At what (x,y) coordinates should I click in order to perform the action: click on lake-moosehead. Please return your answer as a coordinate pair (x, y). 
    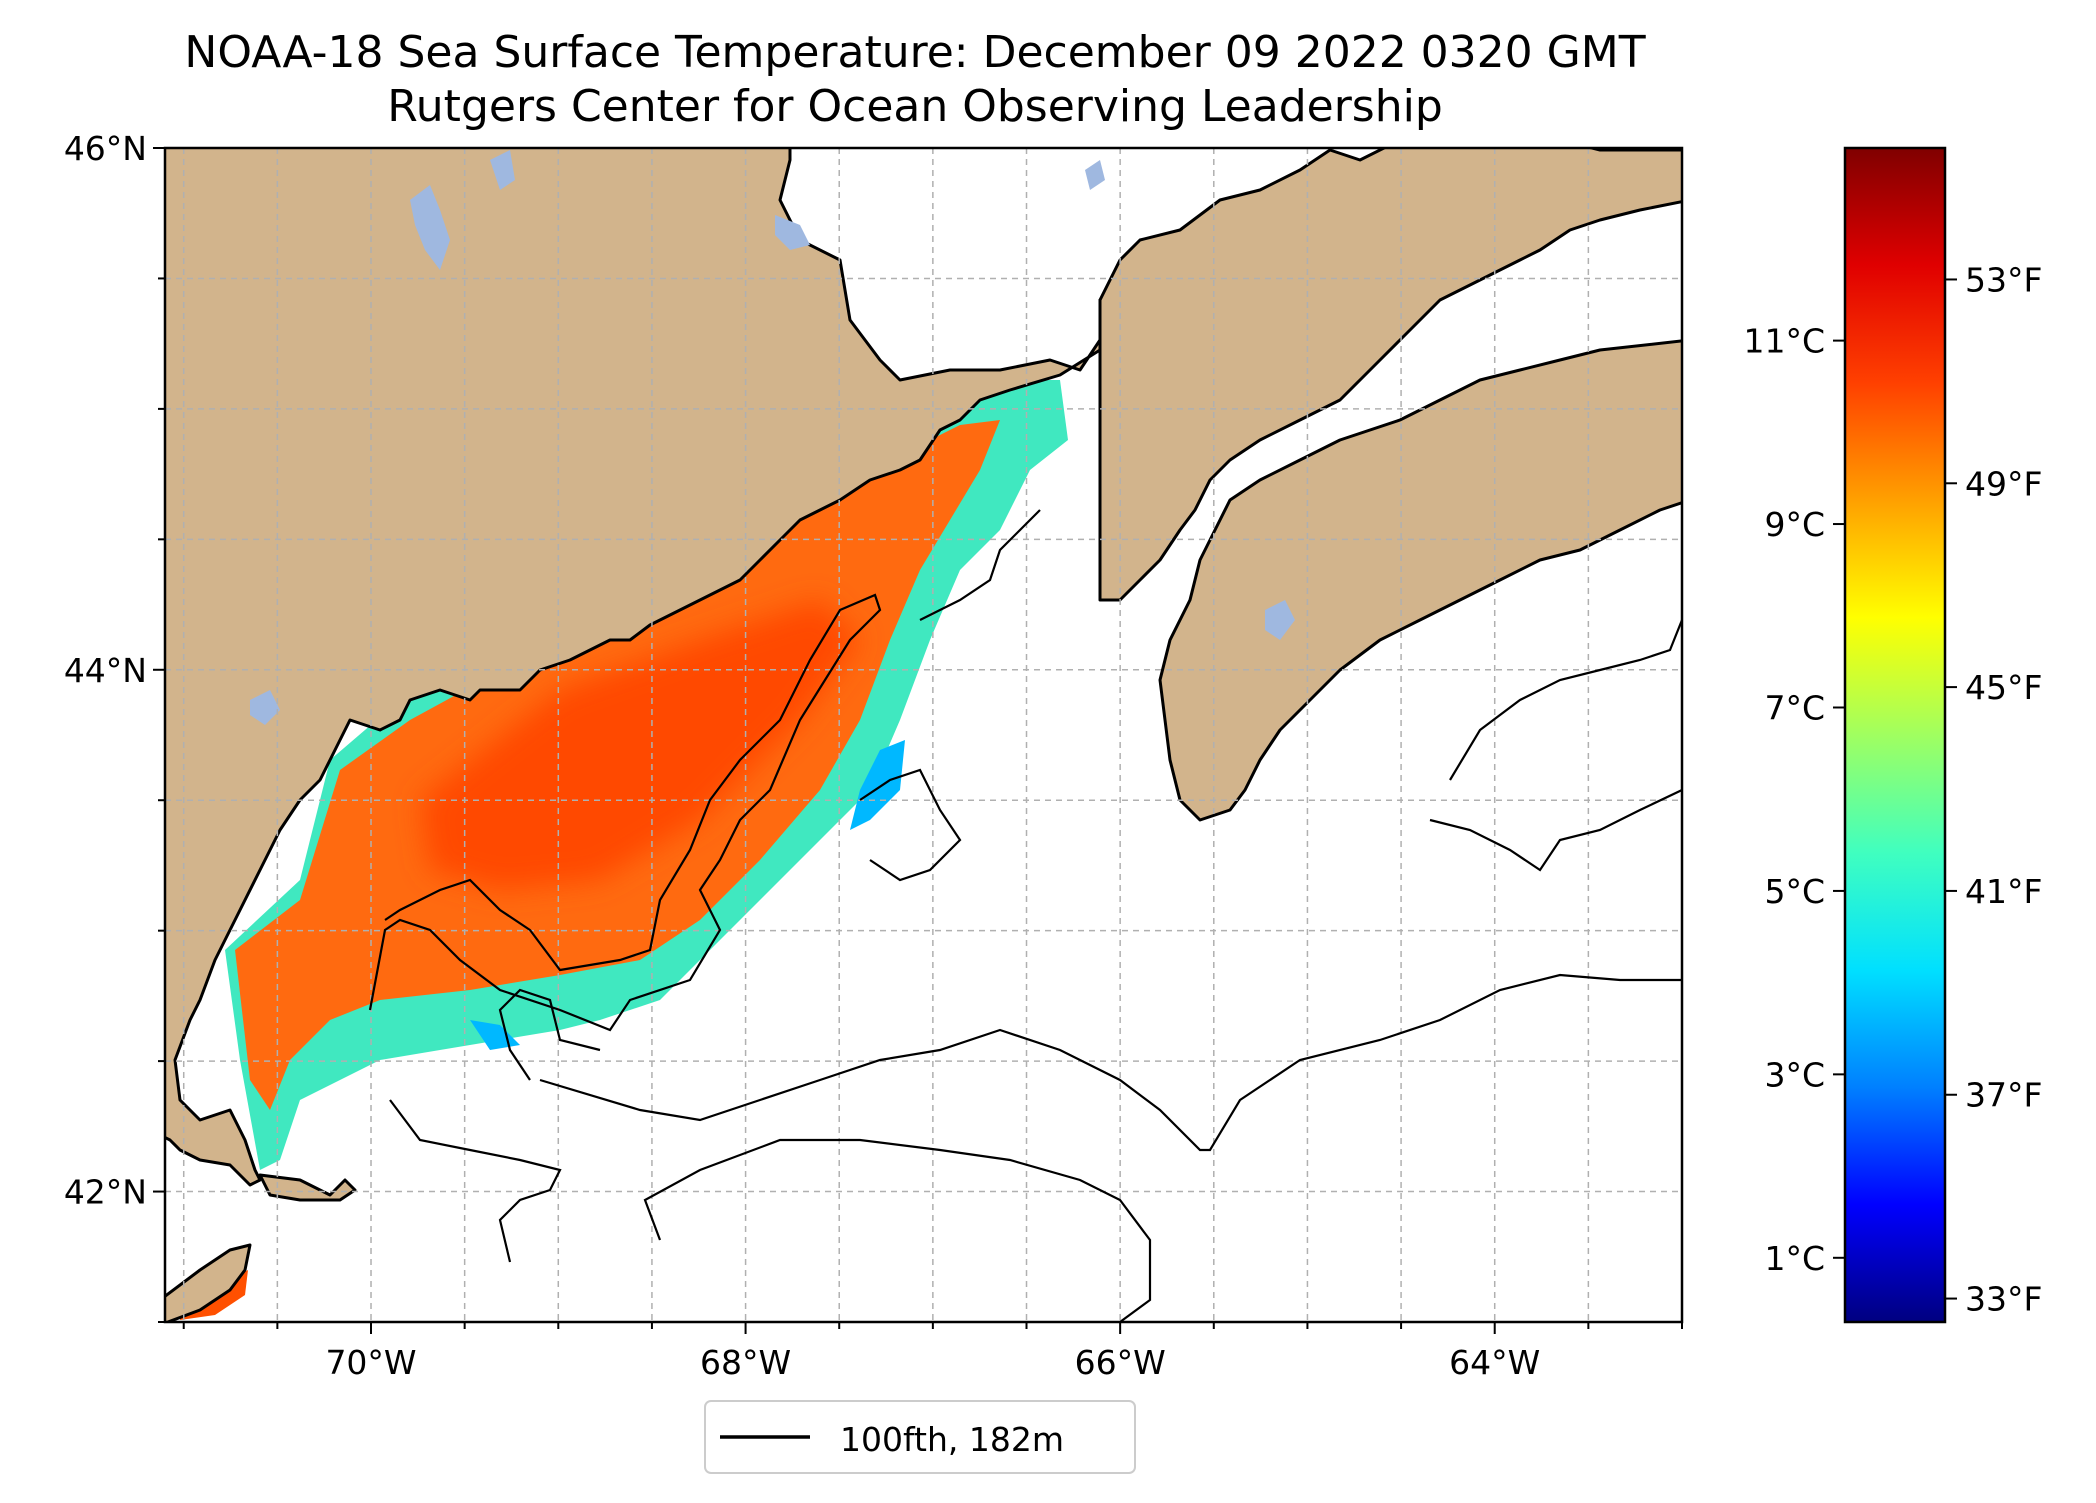
    Looking at the image, I should click on (430, 227).